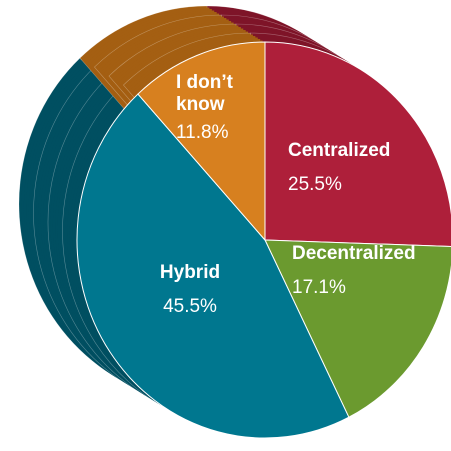 The image size is (451, 451). Describe the element at coordinates (358, 168) in the screenshot. I see `slice-label: Centralized 25.5%` at that location.